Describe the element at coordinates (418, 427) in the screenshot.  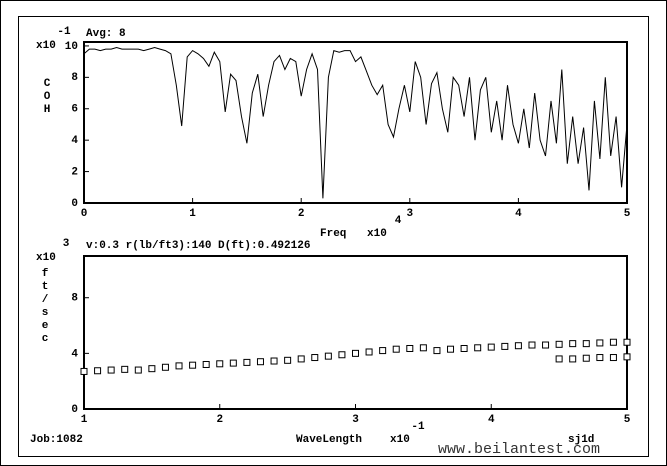
I see `x-exponent: -1` at that location.